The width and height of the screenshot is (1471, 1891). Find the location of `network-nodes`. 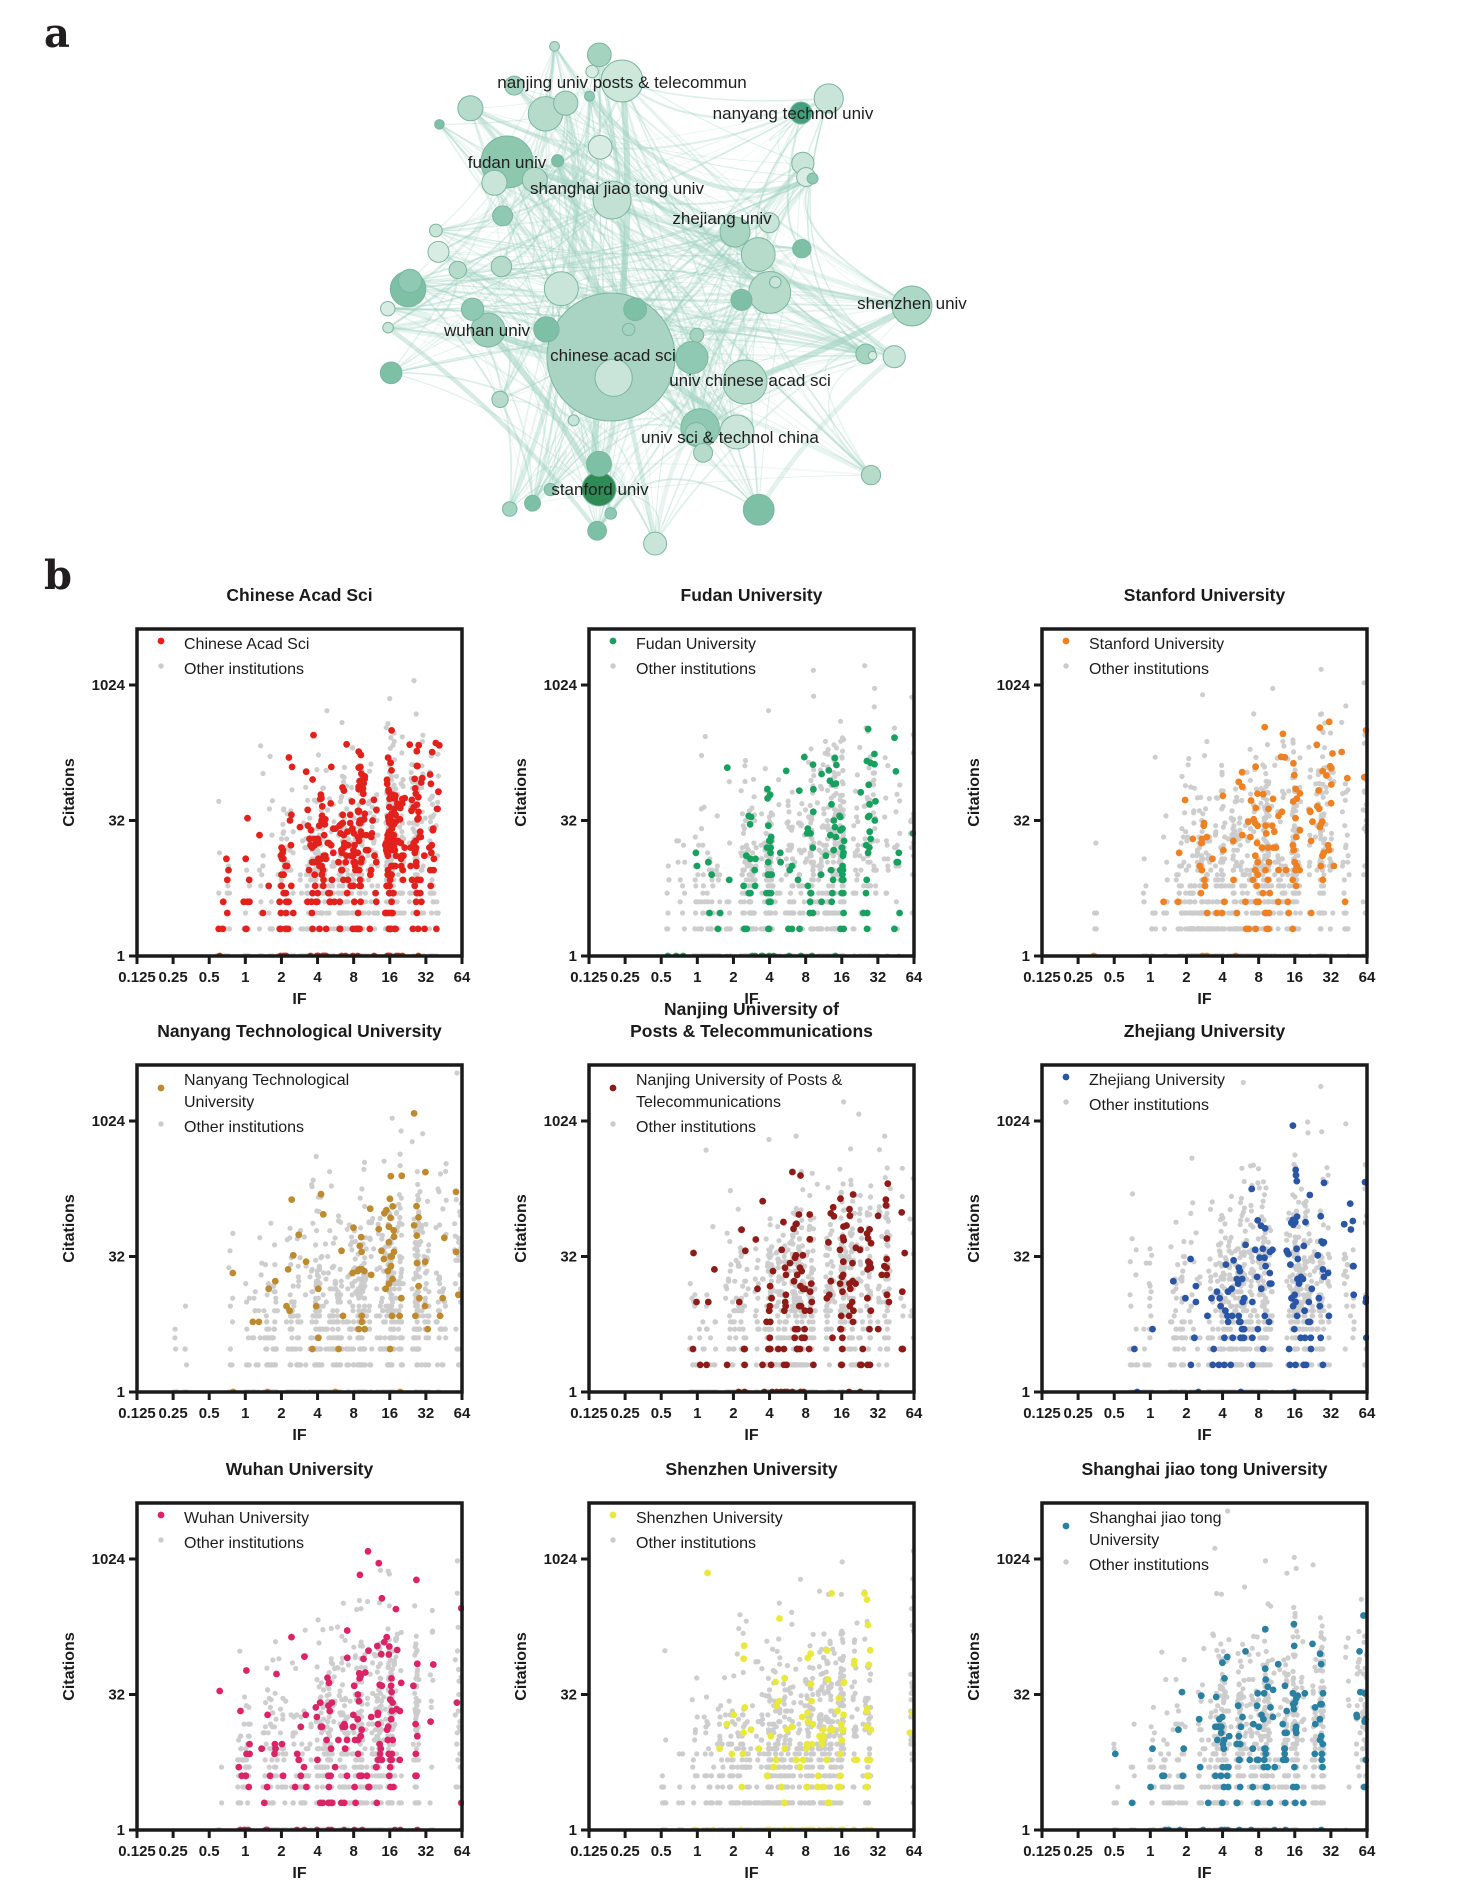

network-nodes is located at coordinates (656, 298).